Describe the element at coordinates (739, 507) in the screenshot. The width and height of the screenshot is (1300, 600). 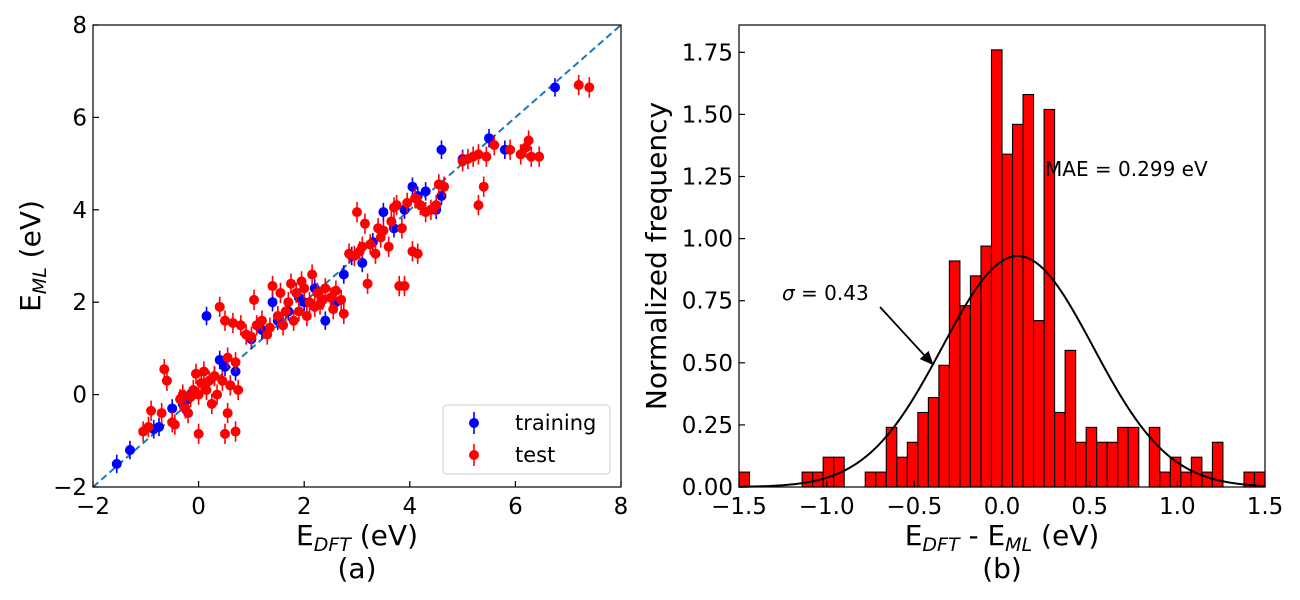
I see `x-tick-label: −1.5` at that location.